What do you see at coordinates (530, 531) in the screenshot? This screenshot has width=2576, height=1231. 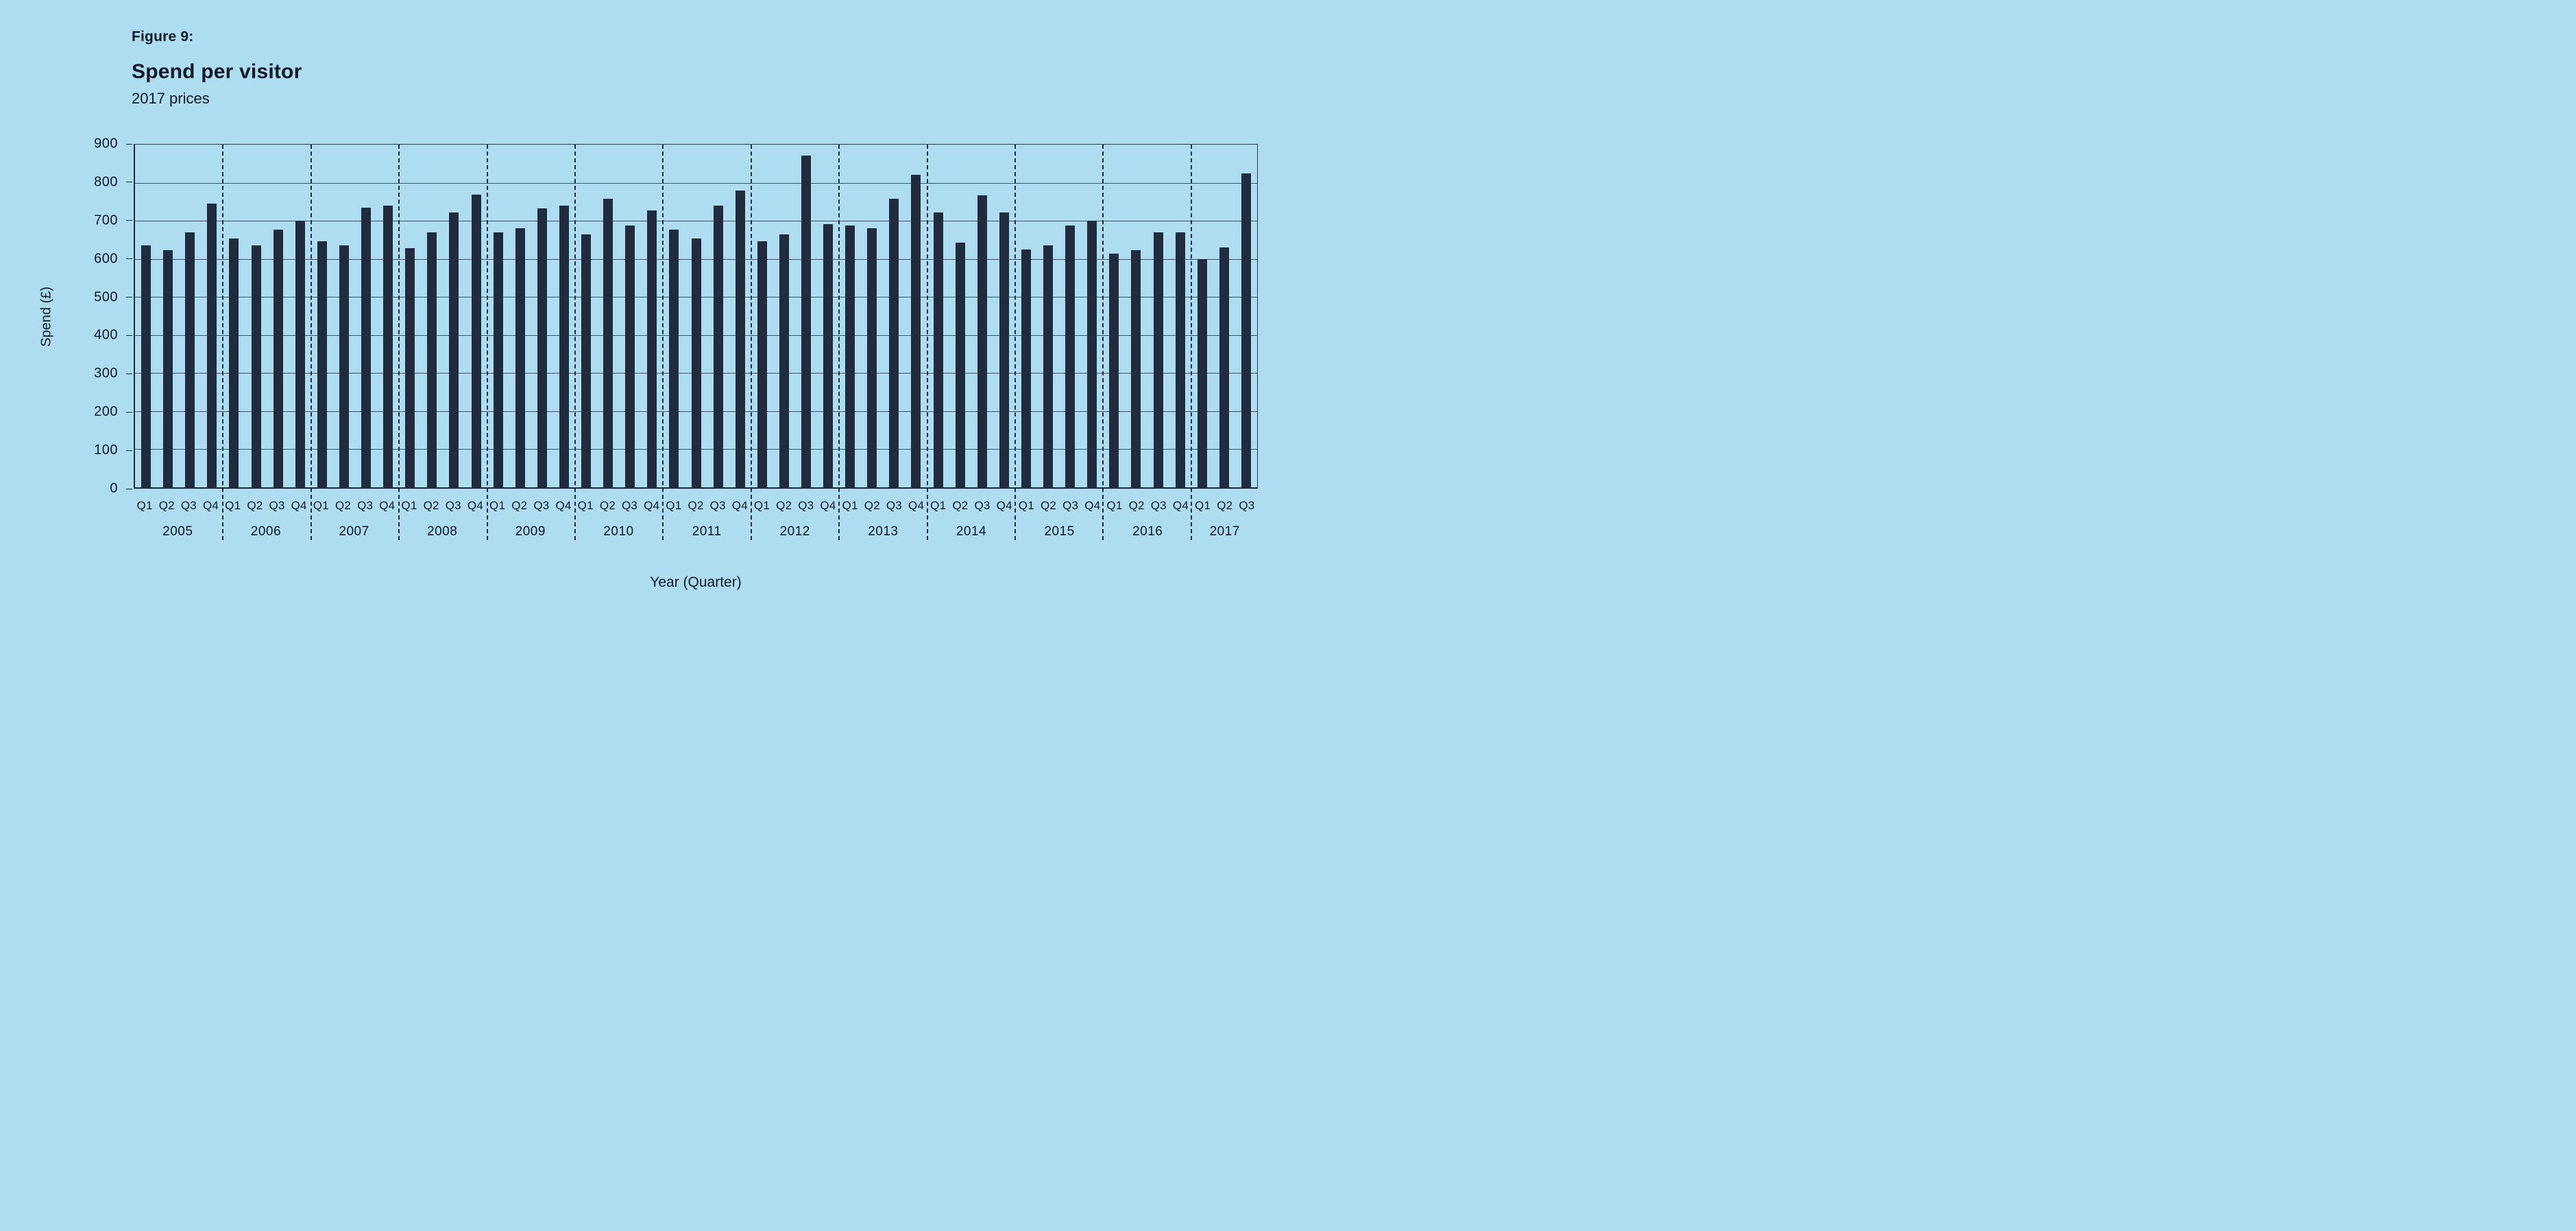 I see `x-year-label: 2009` at bounding box center [530, 531].